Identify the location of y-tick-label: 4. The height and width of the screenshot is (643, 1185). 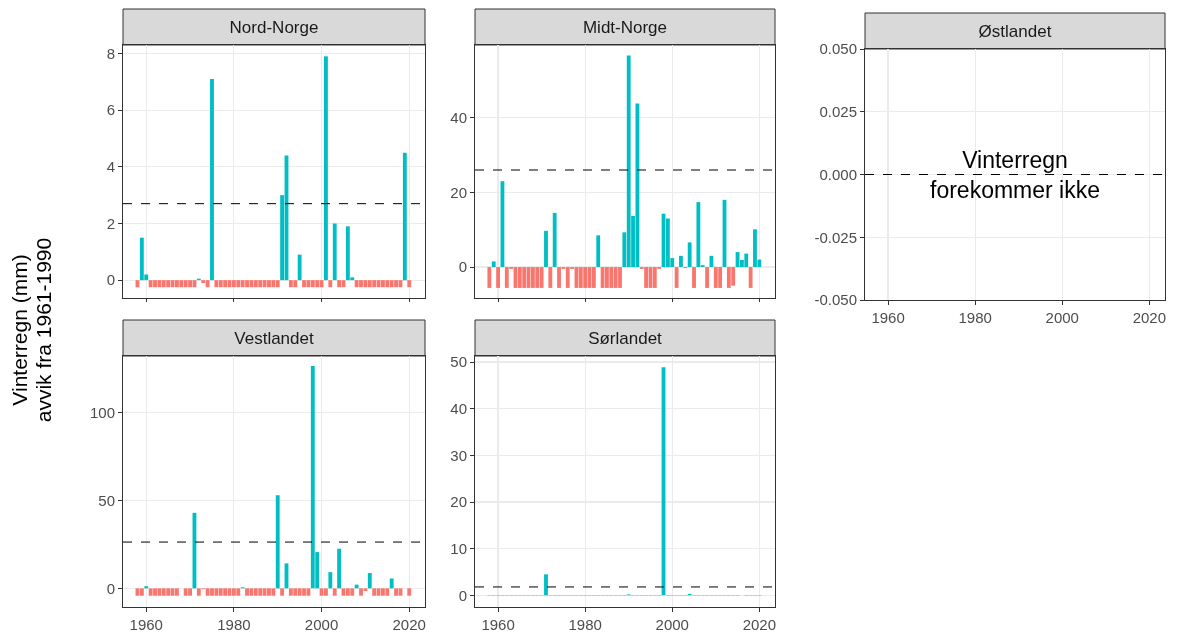
(110, 167).